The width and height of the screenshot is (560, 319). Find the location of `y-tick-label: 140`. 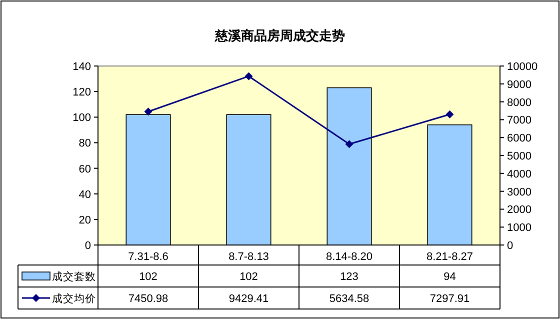

y-tick-label: 140 is located at coordinates (81, 67).